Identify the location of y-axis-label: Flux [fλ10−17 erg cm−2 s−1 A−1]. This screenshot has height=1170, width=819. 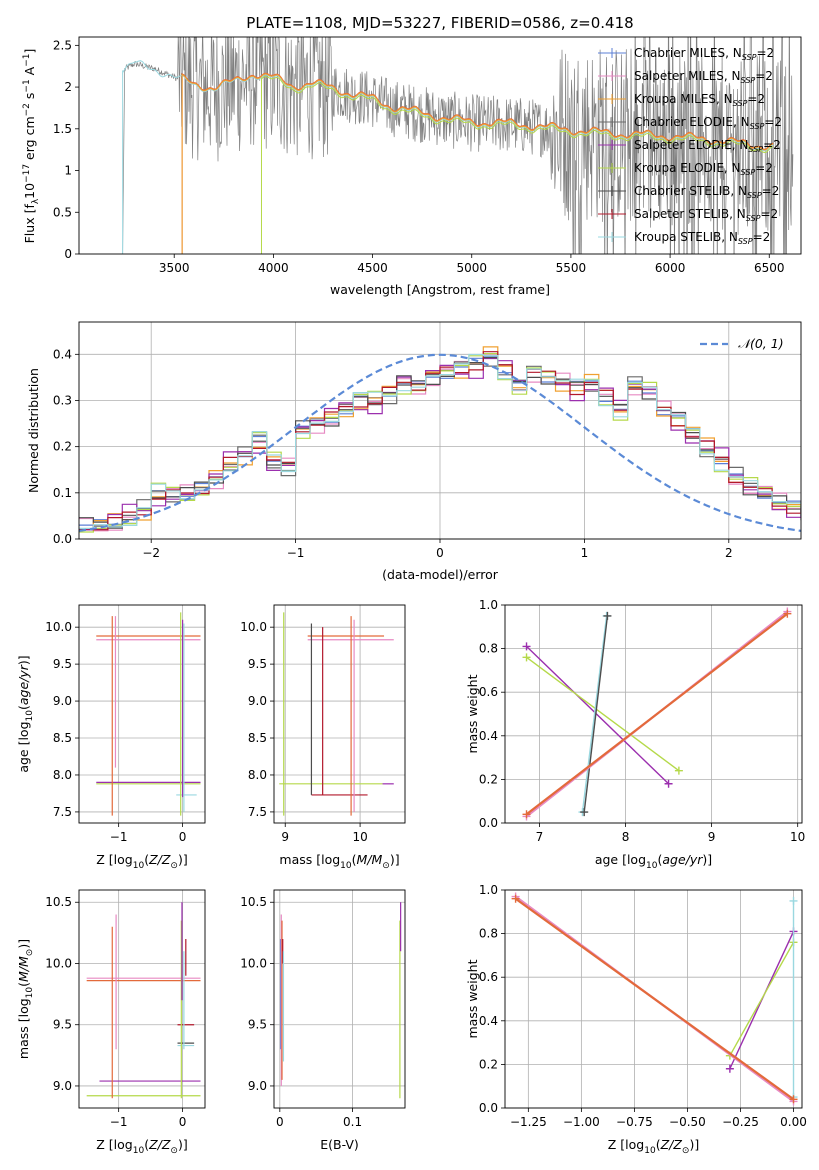
(31, 146).